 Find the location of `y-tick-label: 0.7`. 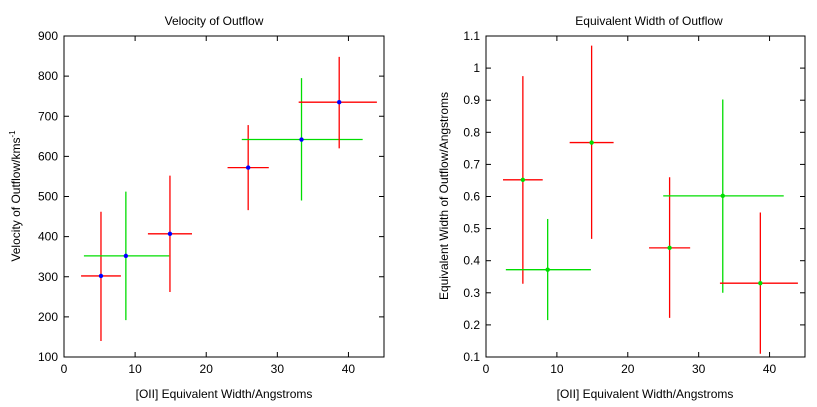

y-tick-label: 0.7 is located at coordinates (471, 164).